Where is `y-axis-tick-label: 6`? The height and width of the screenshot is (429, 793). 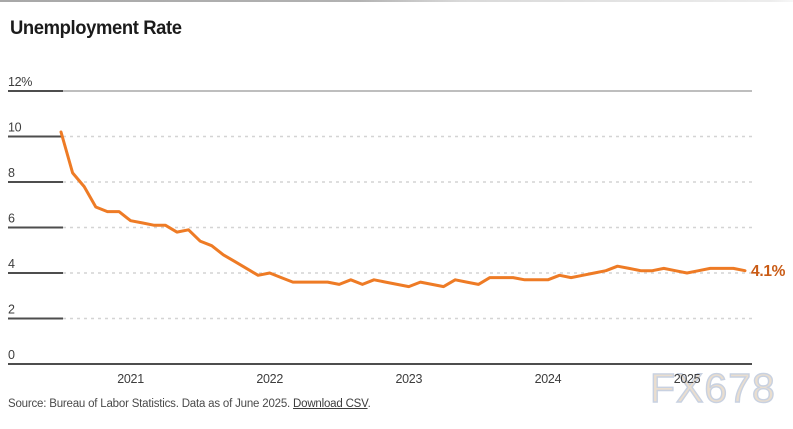
y-axis-tick-label: 6 is located at coordinates (11, 219).